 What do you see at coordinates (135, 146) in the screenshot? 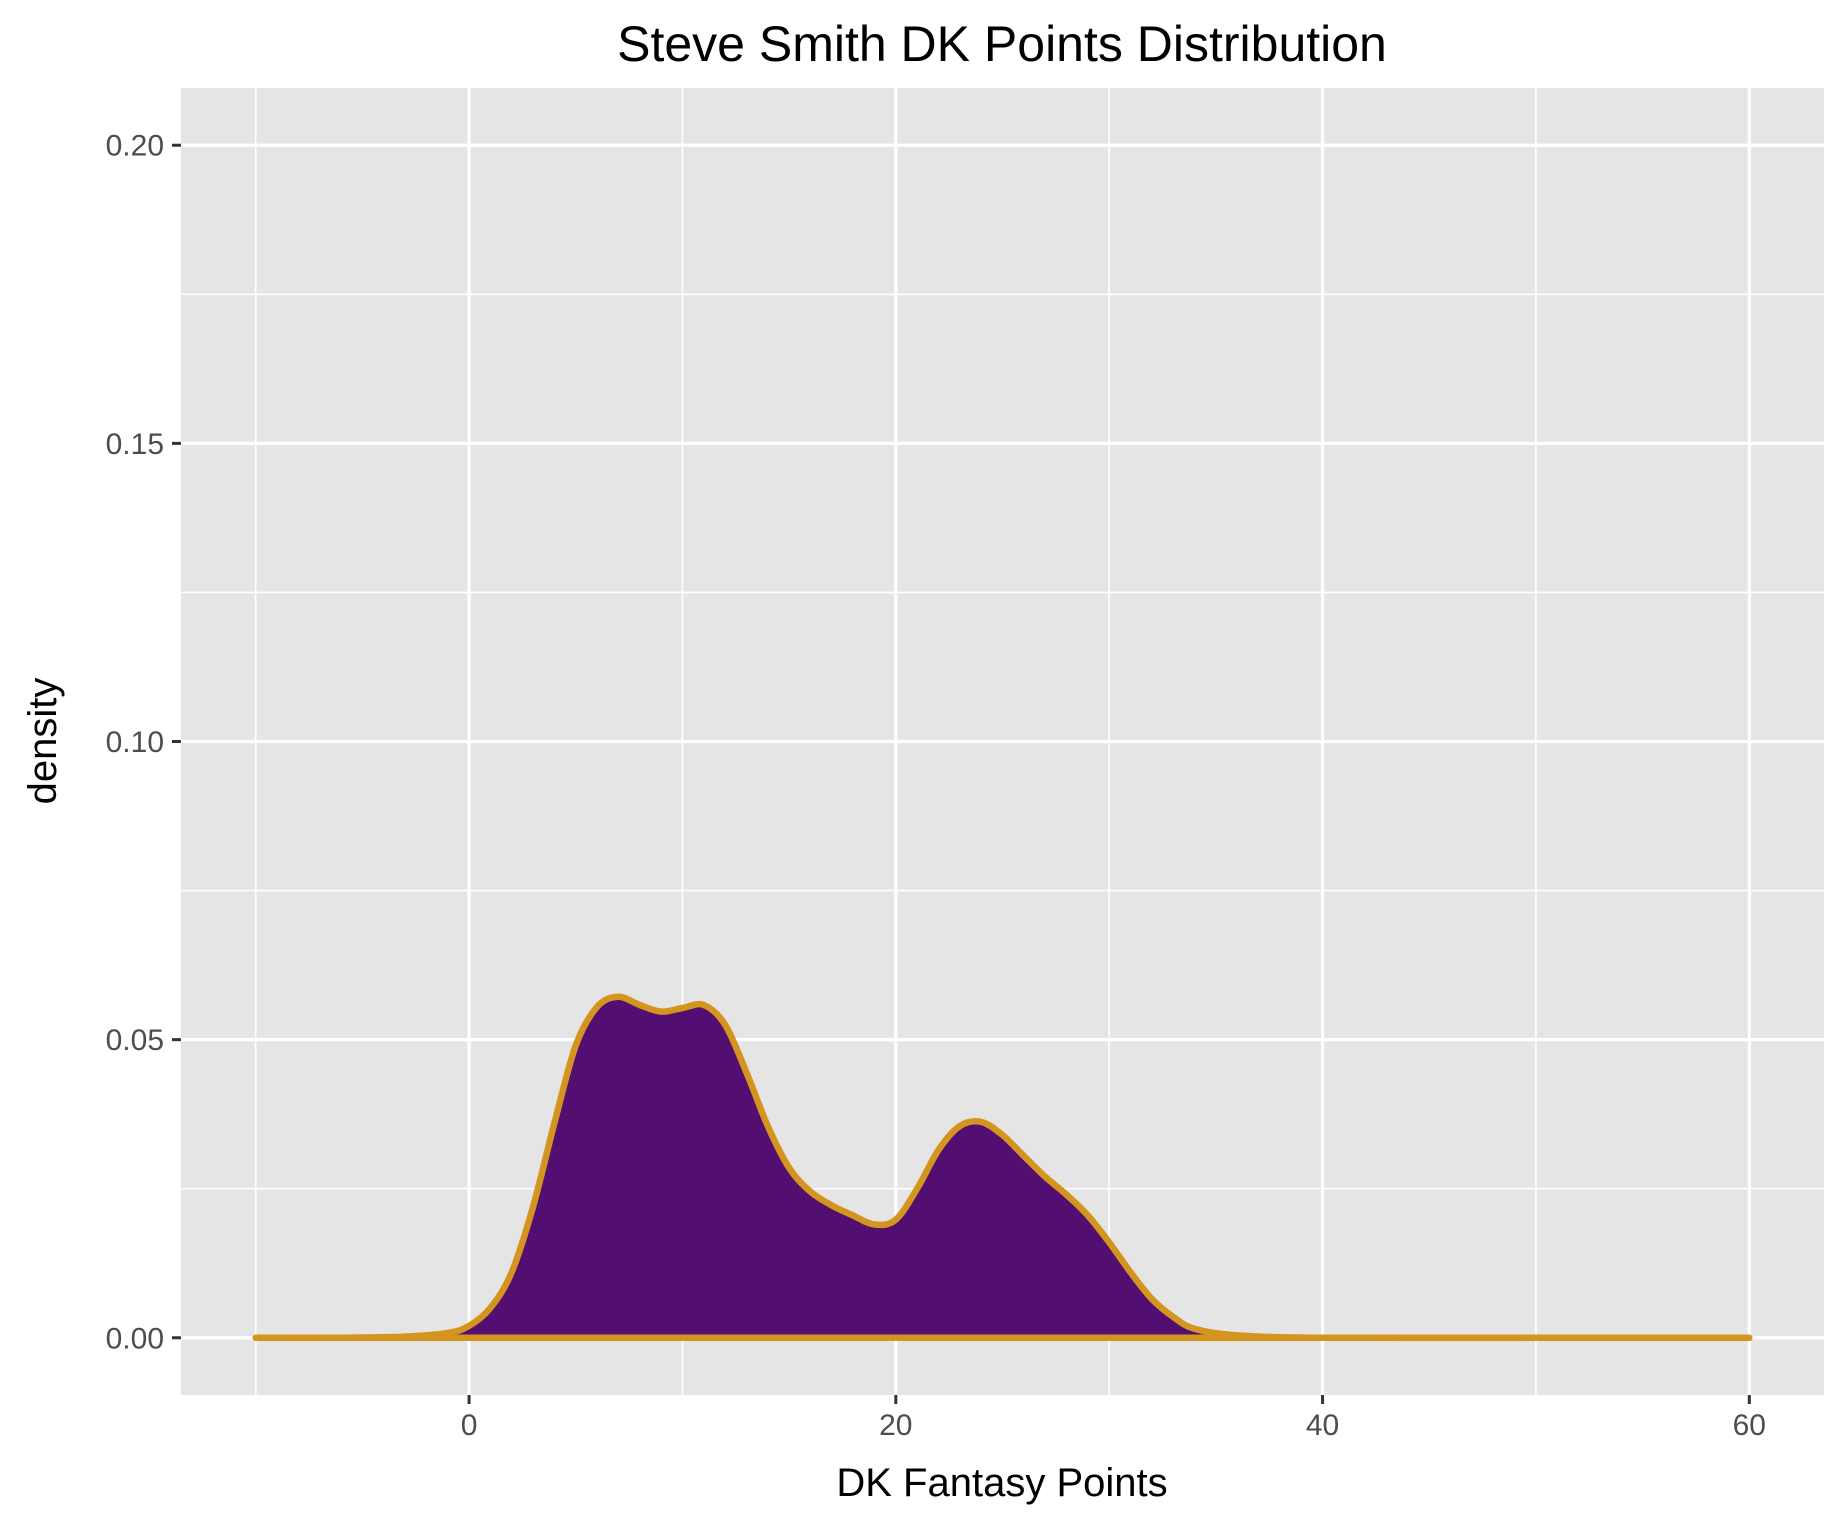
I see `y-tick-label: 0.20` at bounding box center [135, 146].